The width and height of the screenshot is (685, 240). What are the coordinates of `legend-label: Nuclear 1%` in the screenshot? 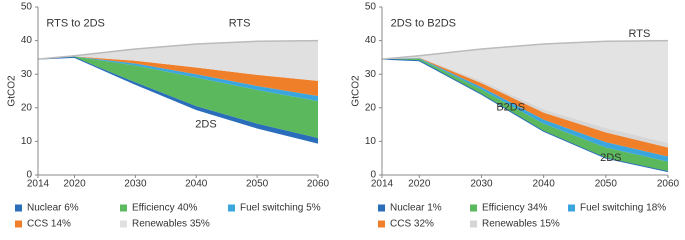 It's located at (416, 208).